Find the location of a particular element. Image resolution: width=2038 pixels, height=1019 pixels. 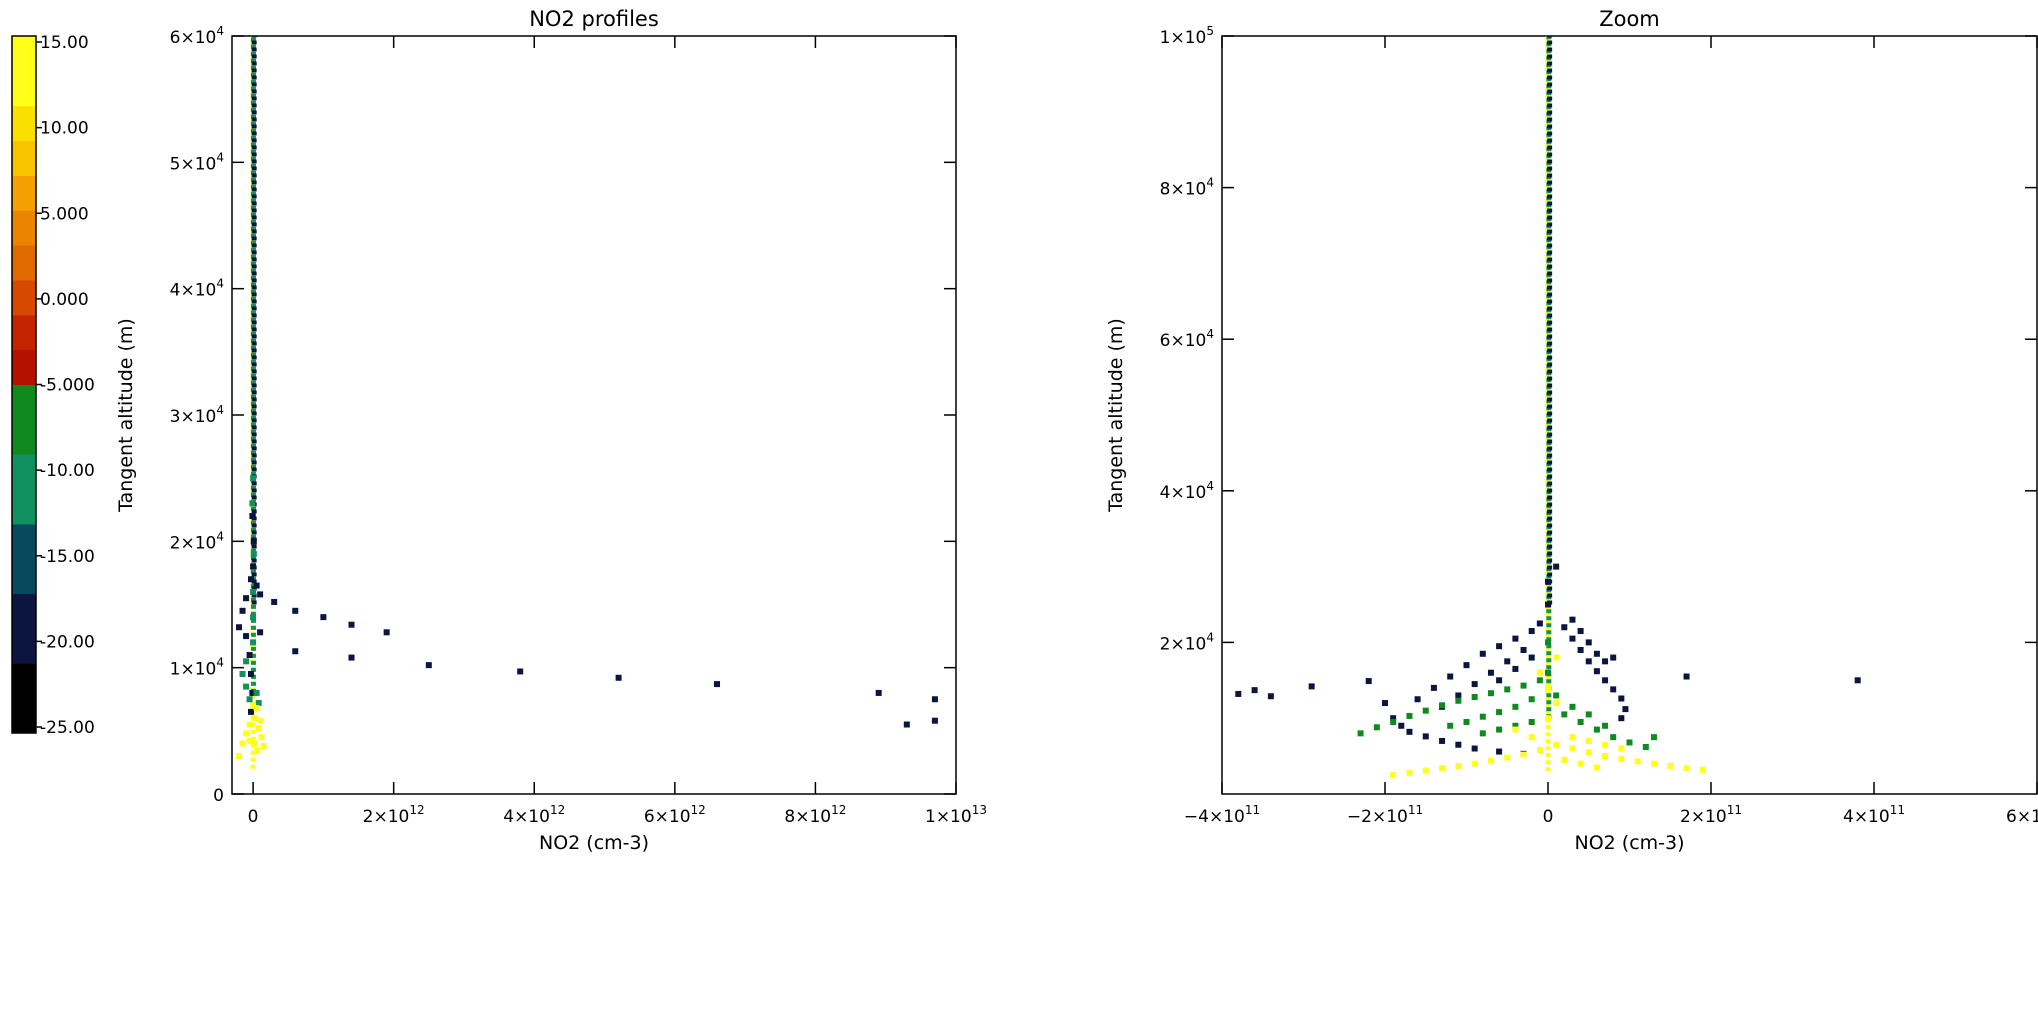

x-tick-label: 2×10¹² is located at coordinates (394, 815).